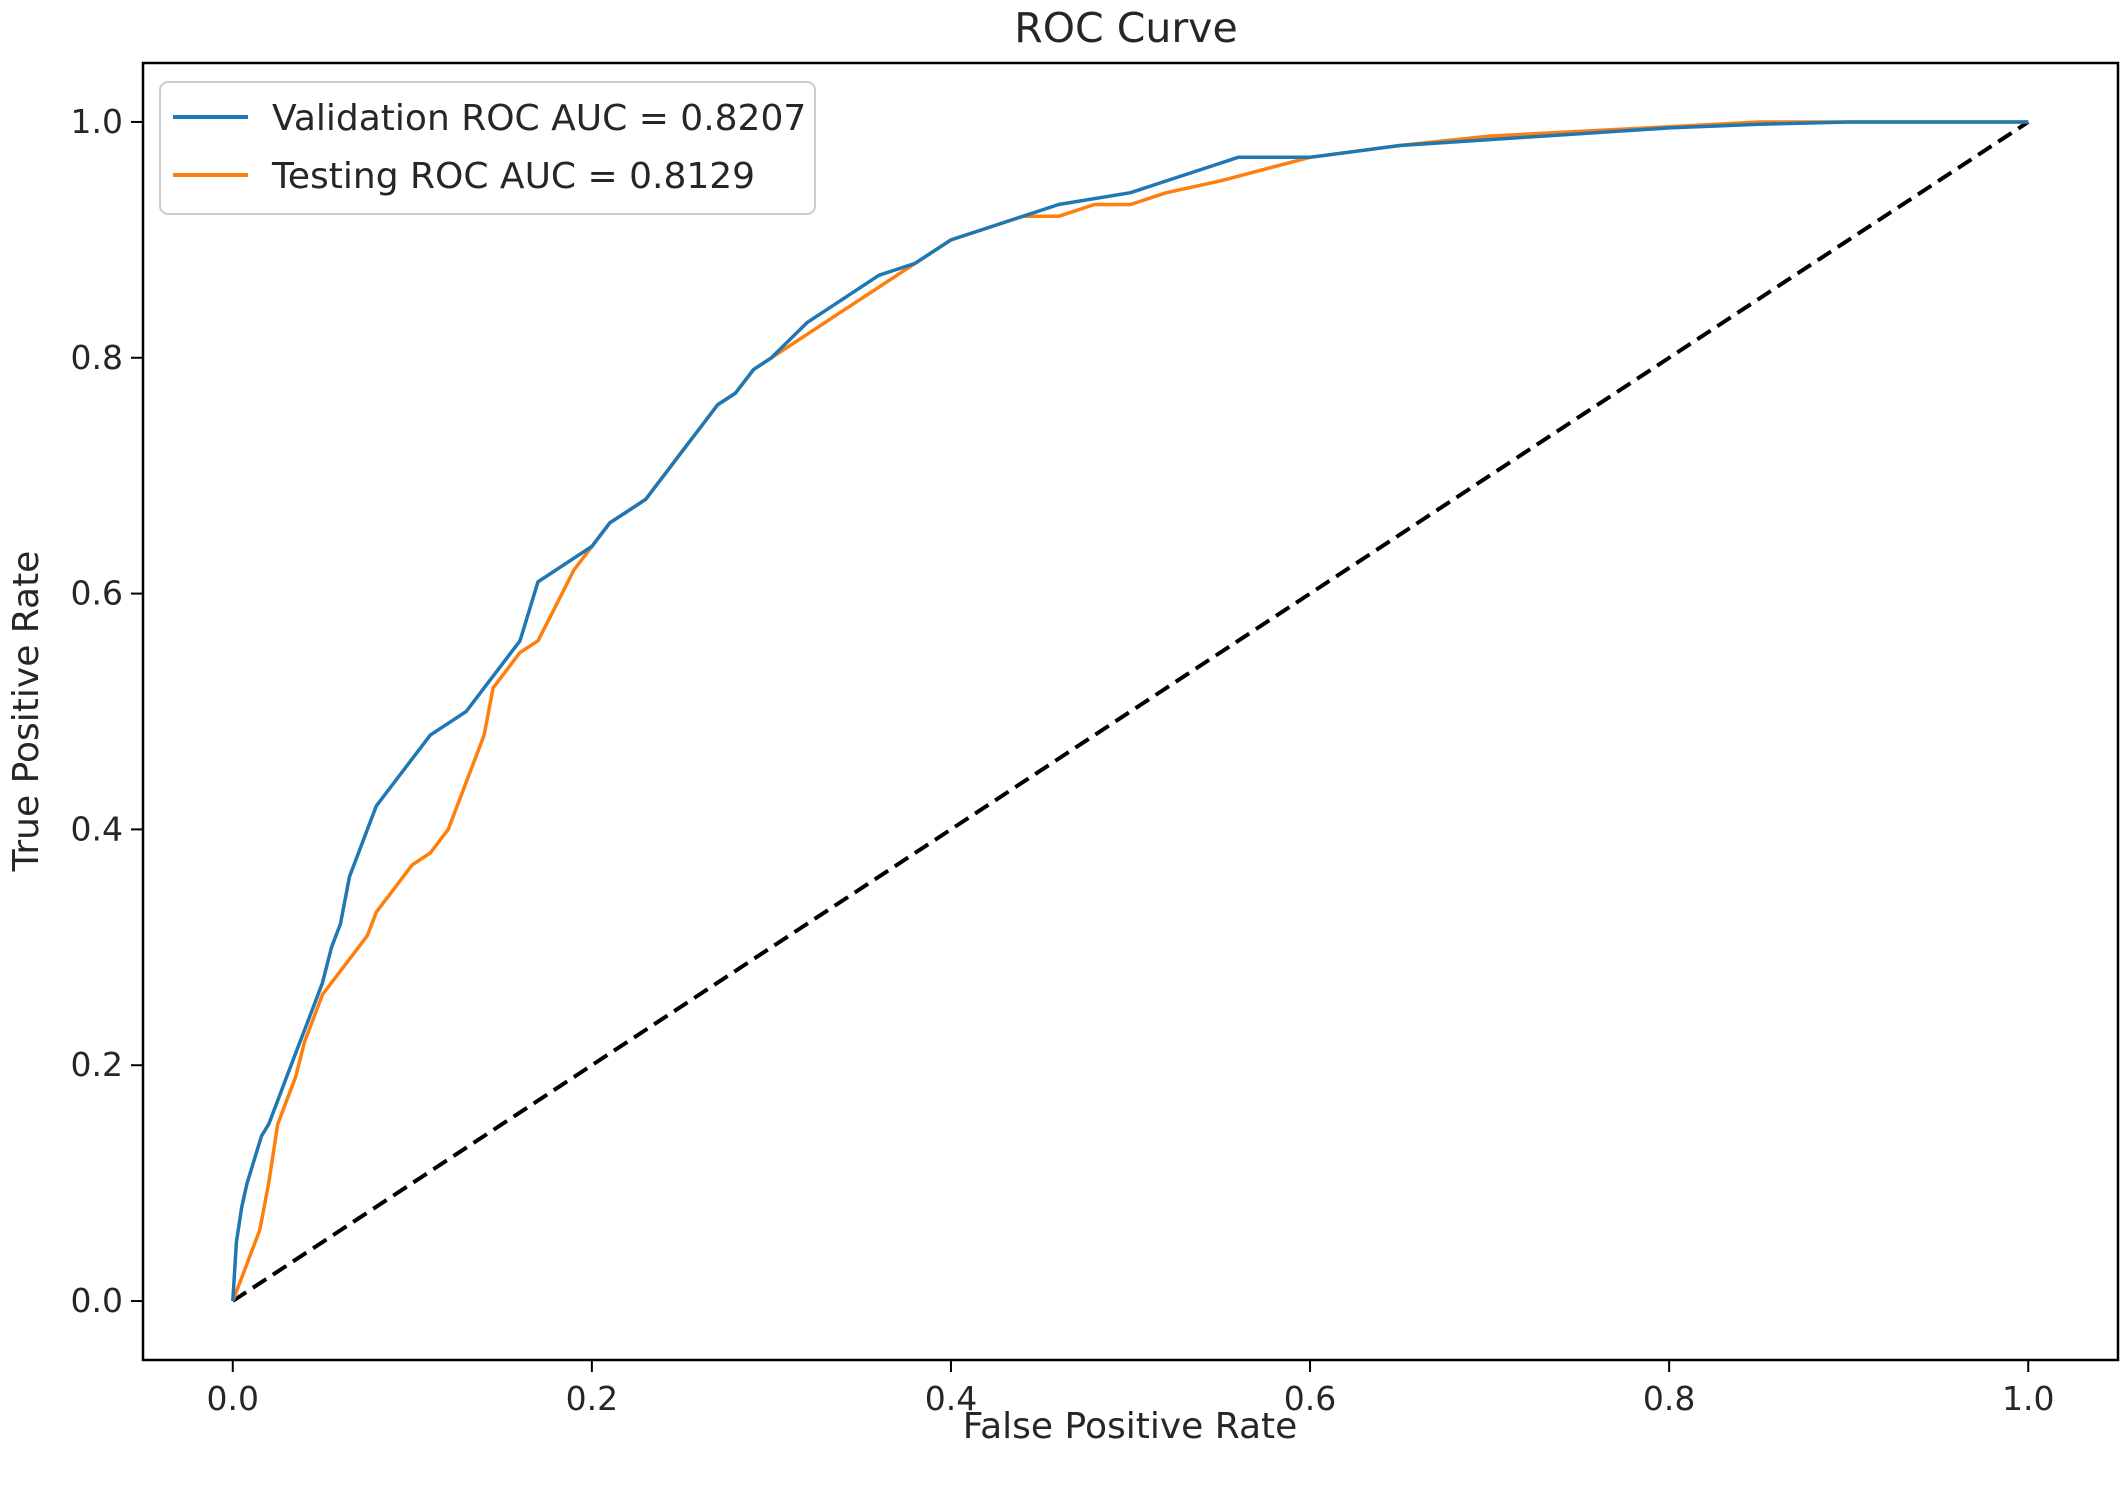  What do you see at coordinates (26, 712) in the screenshot?
I see `y-axis-label: True Positive Rate` at bounding box center [26, 712].